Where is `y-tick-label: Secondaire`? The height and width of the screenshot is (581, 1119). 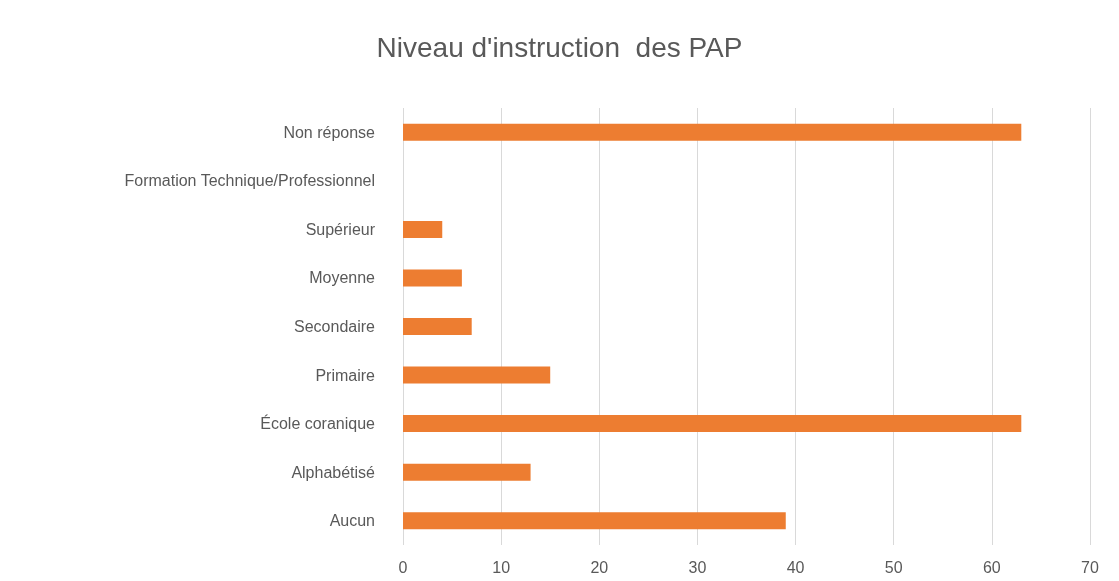 y-tick-label: Secondaire is located at coordinates (335, 326).